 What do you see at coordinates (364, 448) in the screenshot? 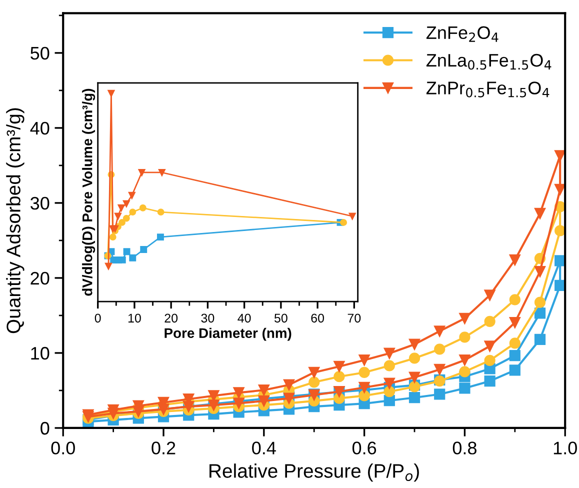
I see `x-tick-label: 0.6` at bounding box center [364, 448].